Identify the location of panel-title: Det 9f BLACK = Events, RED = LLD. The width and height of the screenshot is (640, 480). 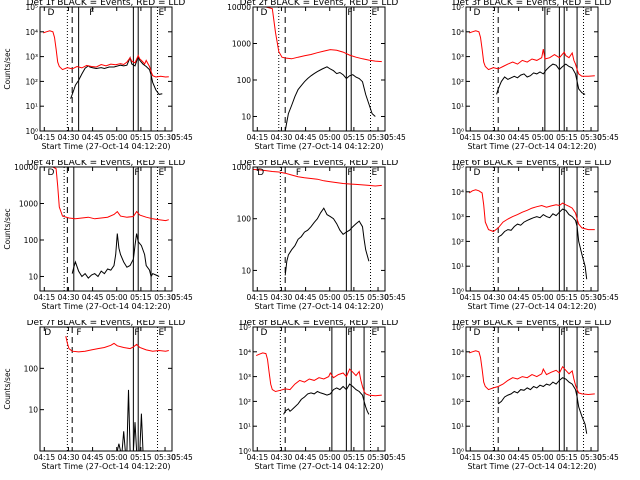
(532, 324).